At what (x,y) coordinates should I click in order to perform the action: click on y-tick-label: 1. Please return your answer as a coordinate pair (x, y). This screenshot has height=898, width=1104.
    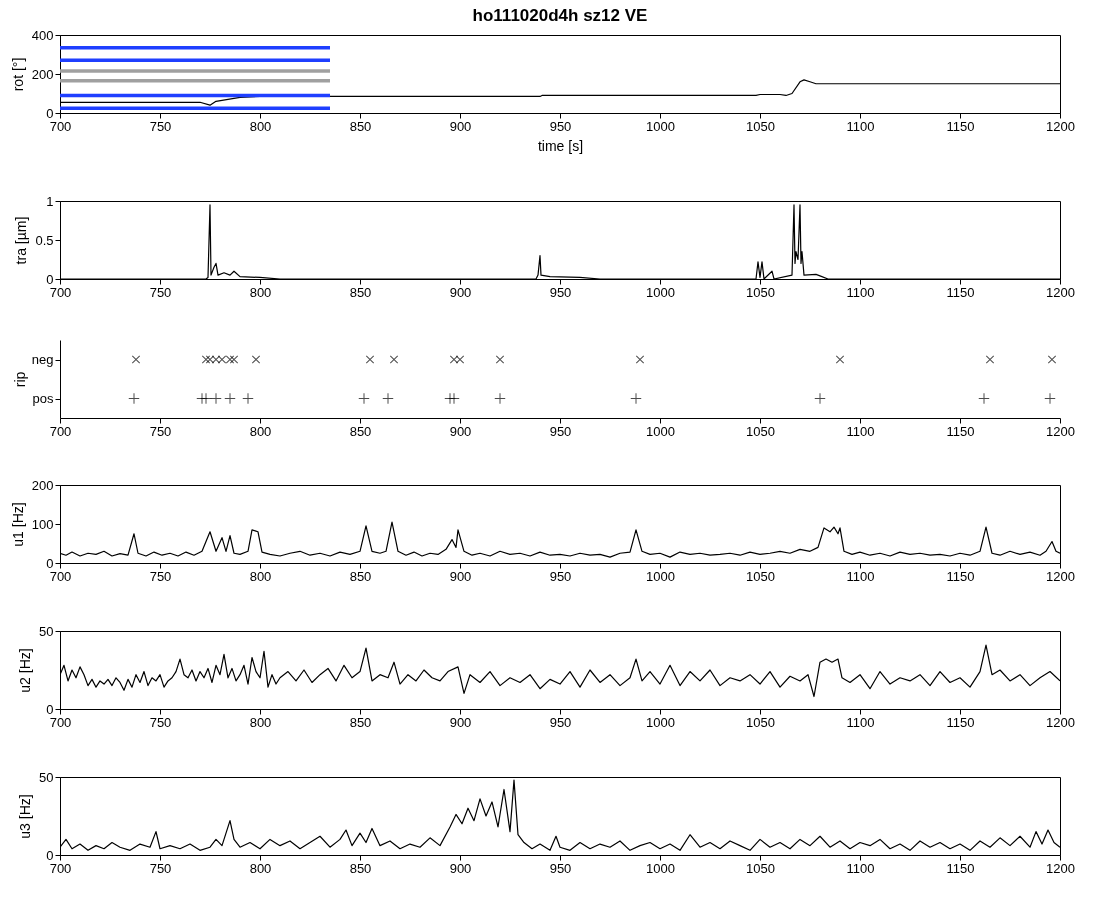
    Looking at the image, I should click on (50, 201).